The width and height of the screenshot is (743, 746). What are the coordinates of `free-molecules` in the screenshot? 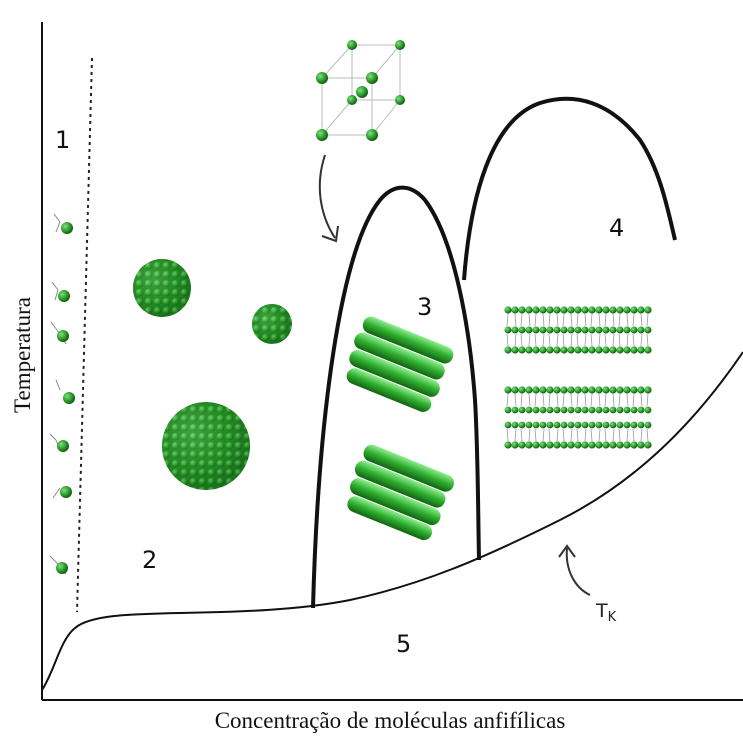 It's located at (62, 394).